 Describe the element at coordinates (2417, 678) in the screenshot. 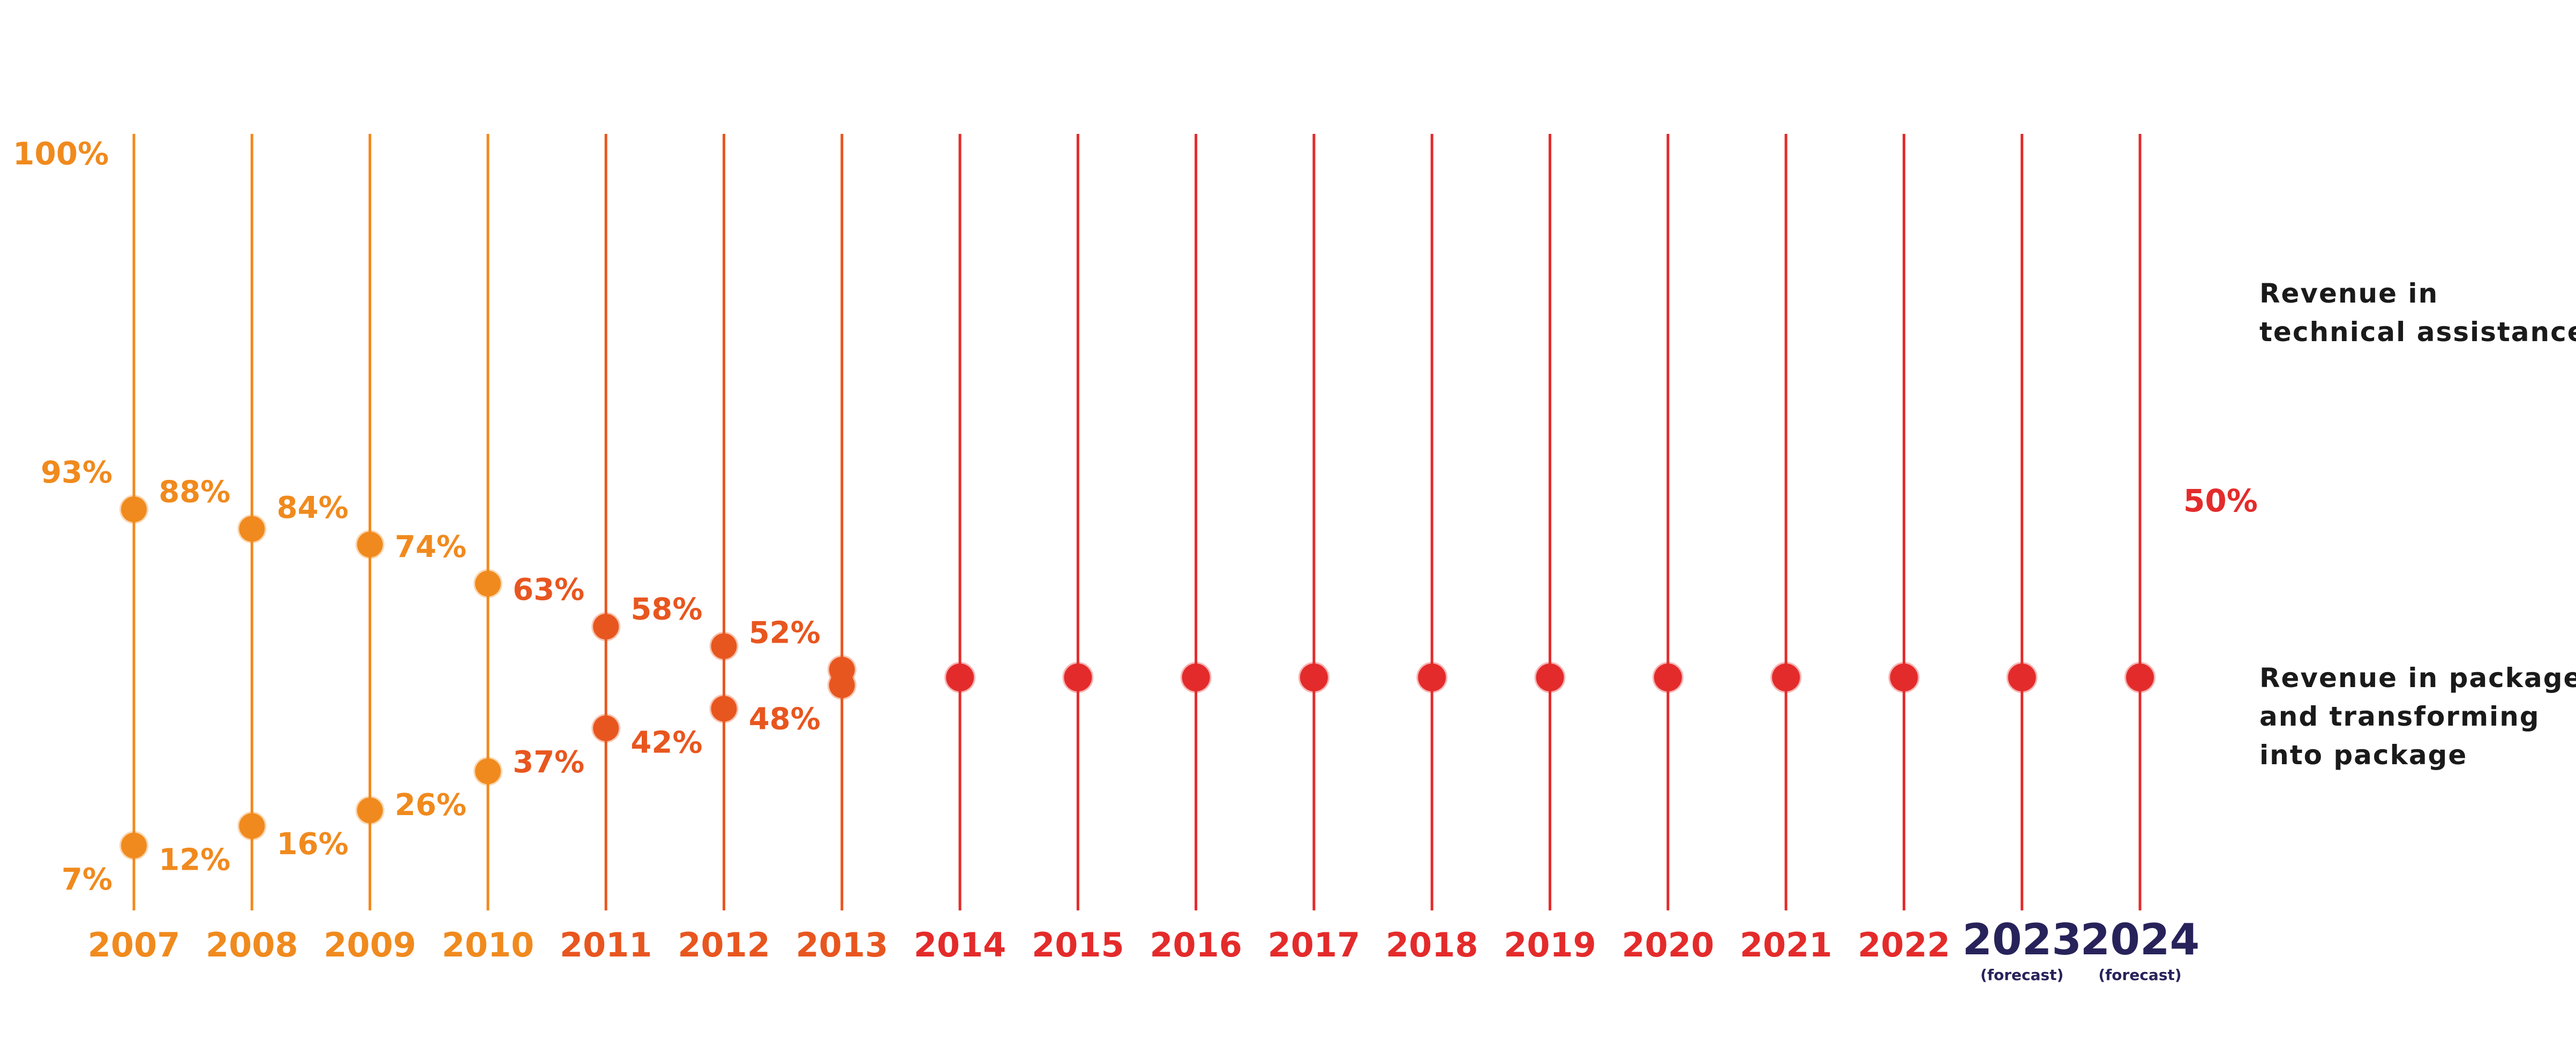

I see `legend-bottom-line-1: Revenue in package` at that location.